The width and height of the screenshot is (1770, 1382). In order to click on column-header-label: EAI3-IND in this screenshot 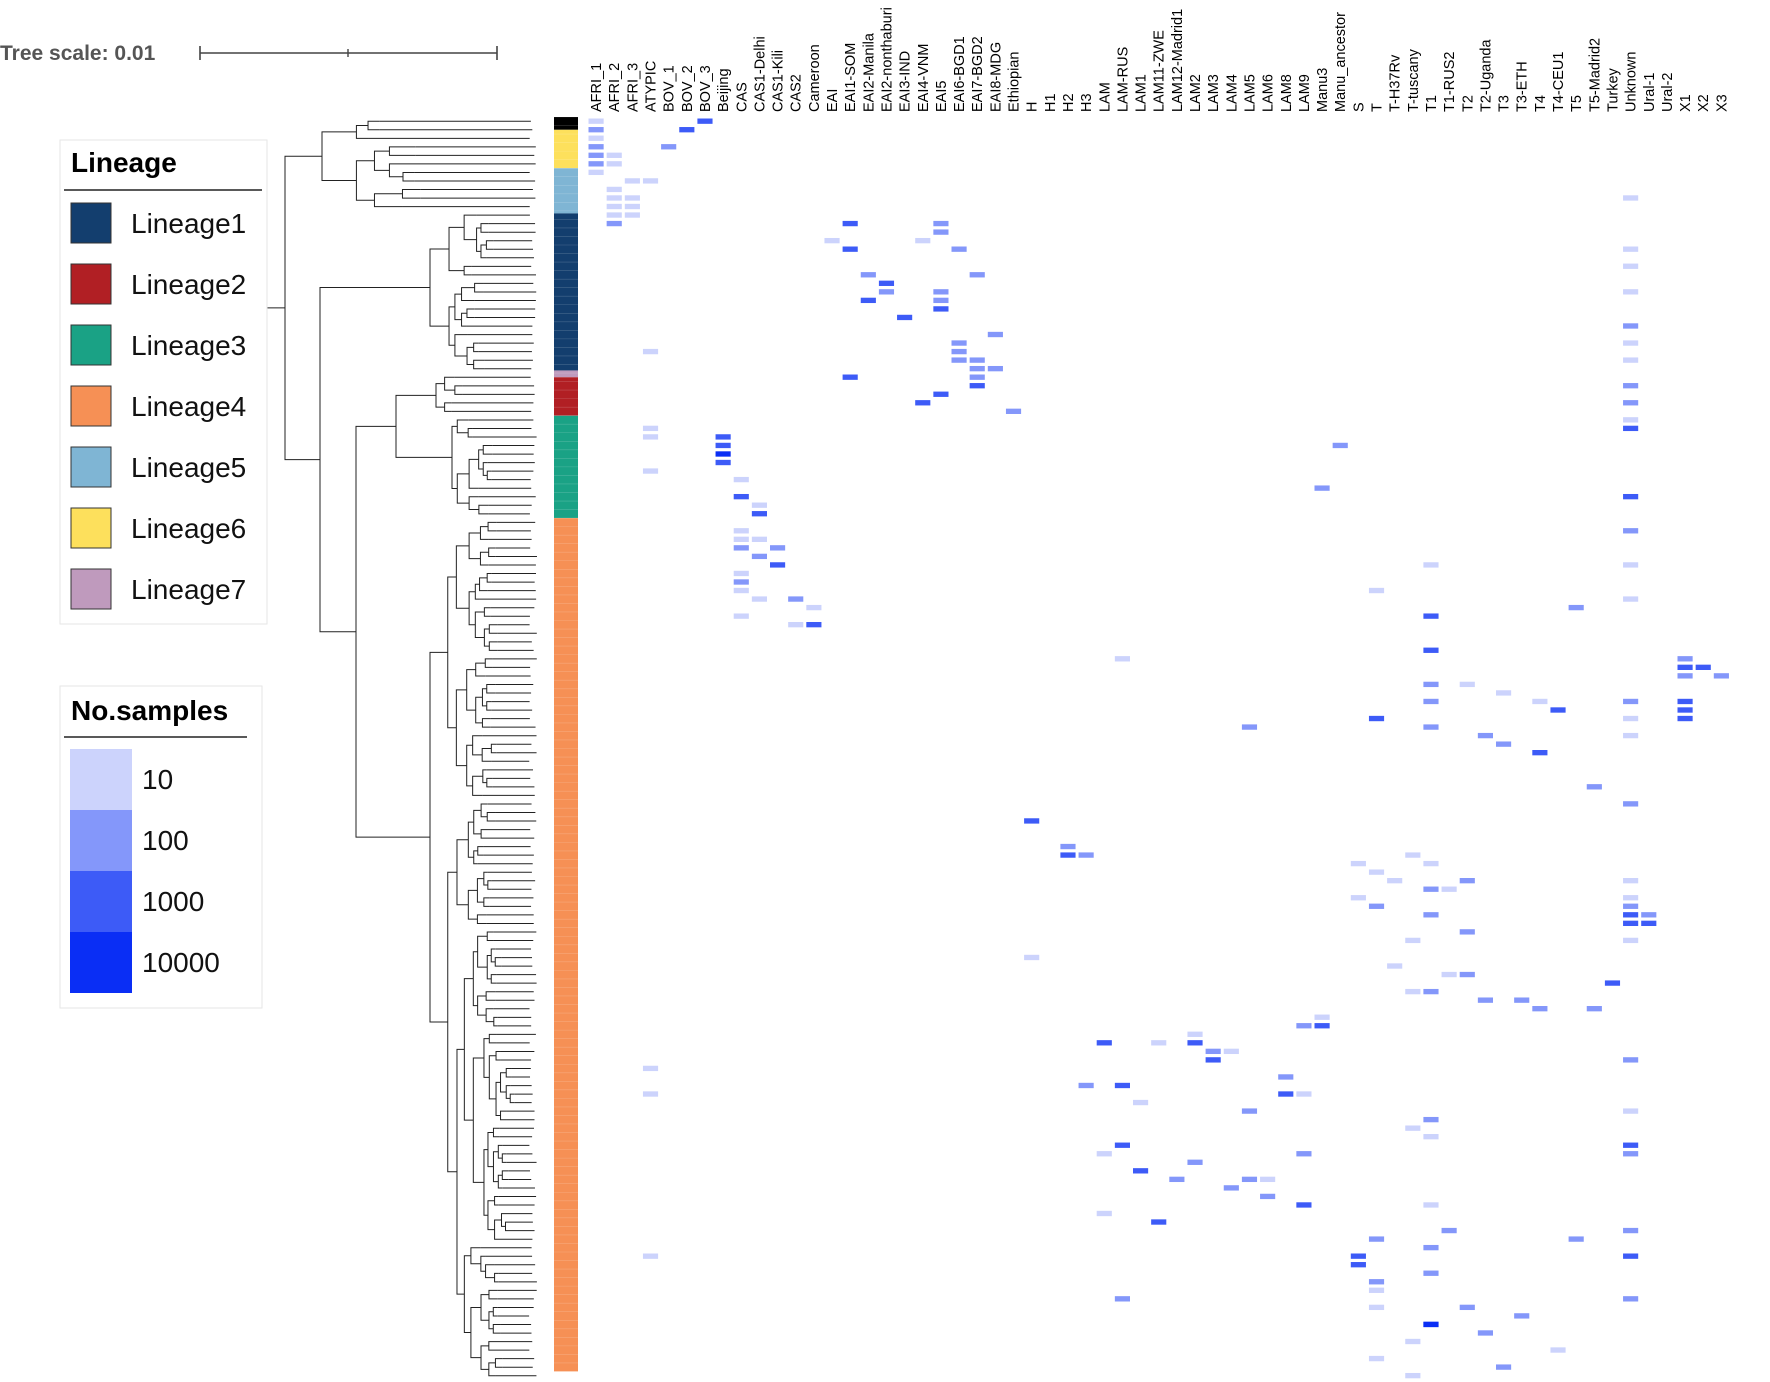, I will do `click(906, 81)`.